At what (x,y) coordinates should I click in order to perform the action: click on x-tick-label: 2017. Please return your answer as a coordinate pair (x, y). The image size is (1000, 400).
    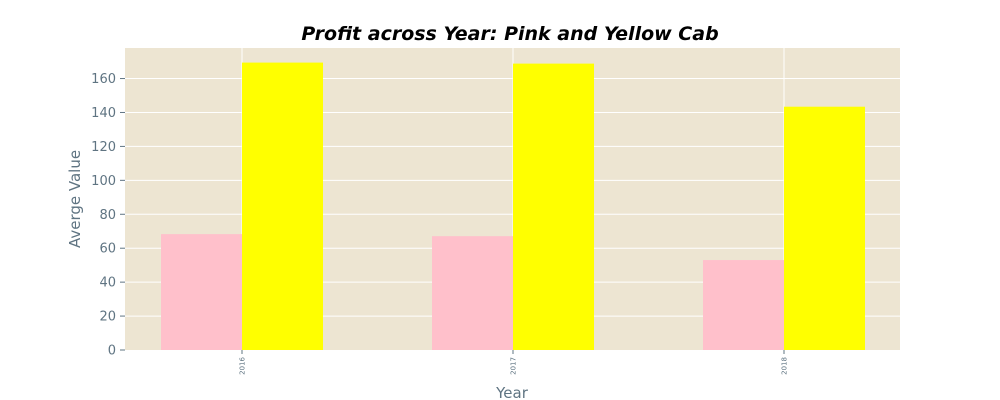
    Looking at the image, I should click on (514, 366).